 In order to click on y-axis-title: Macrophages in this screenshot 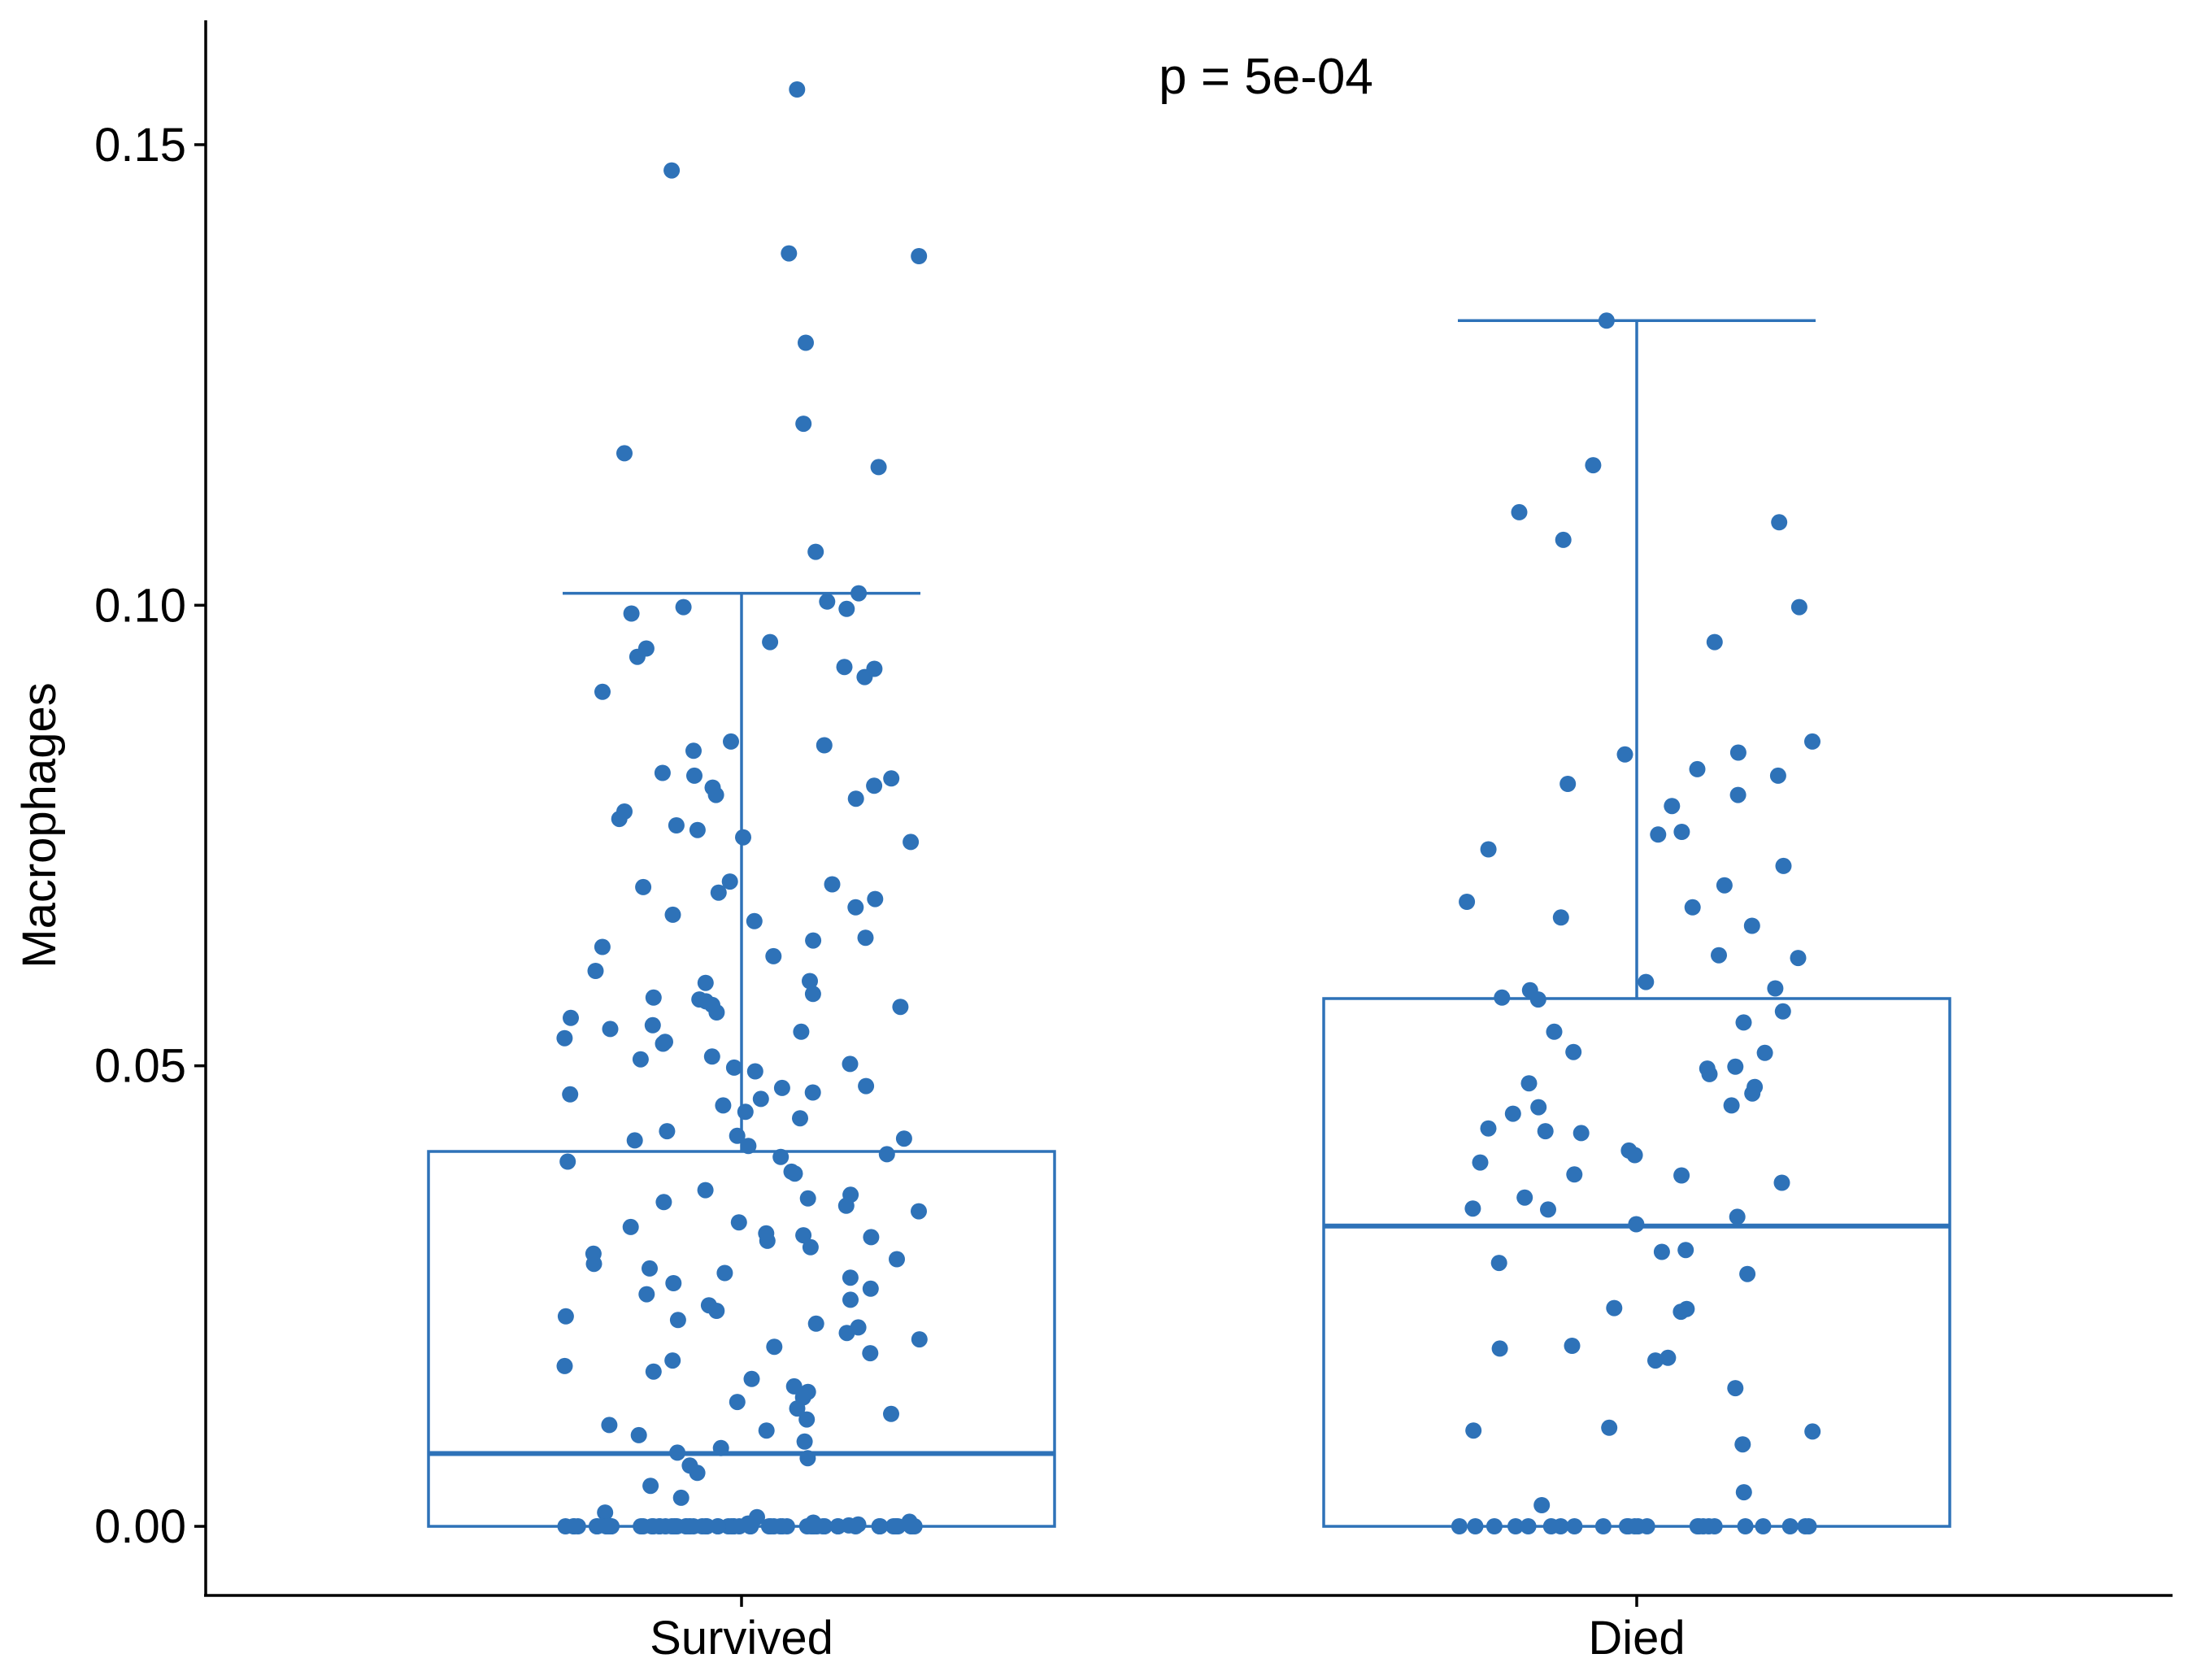, I will do `click(39, 825)`.